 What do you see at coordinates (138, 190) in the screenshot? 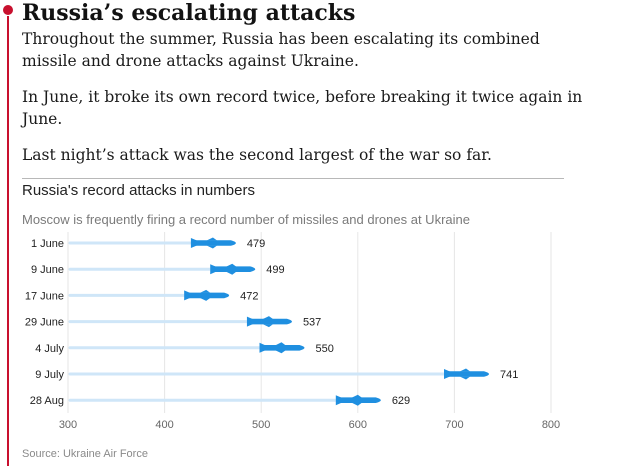
I see `chart-title: Russia's record attacks in numbers` at bounding box center [138, 190].